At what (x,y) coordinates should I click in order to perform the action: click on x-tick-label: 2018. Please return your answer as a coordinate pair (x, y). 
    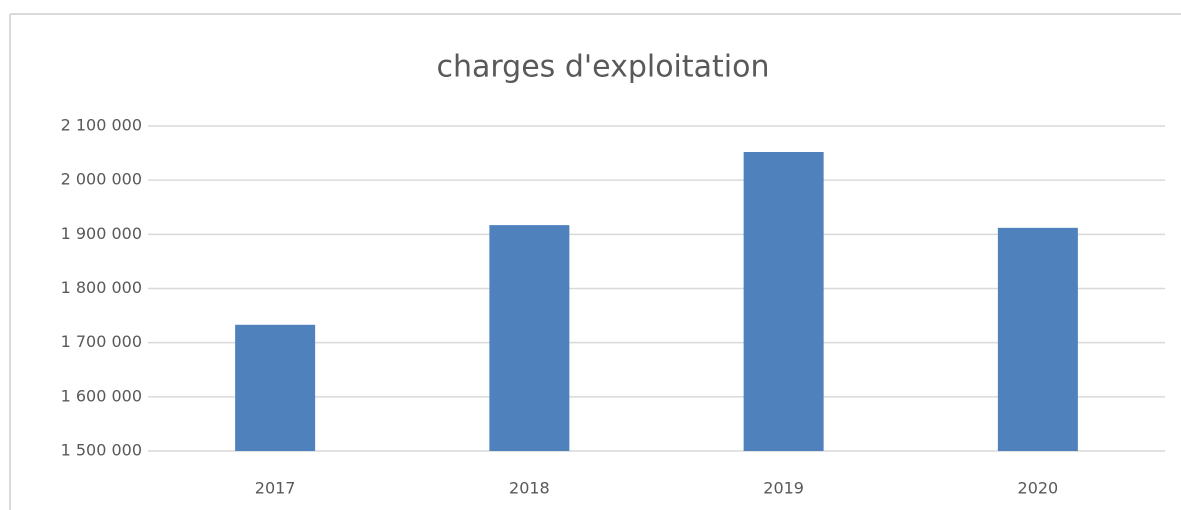
    Looking at the image, I should click on (529, 488).